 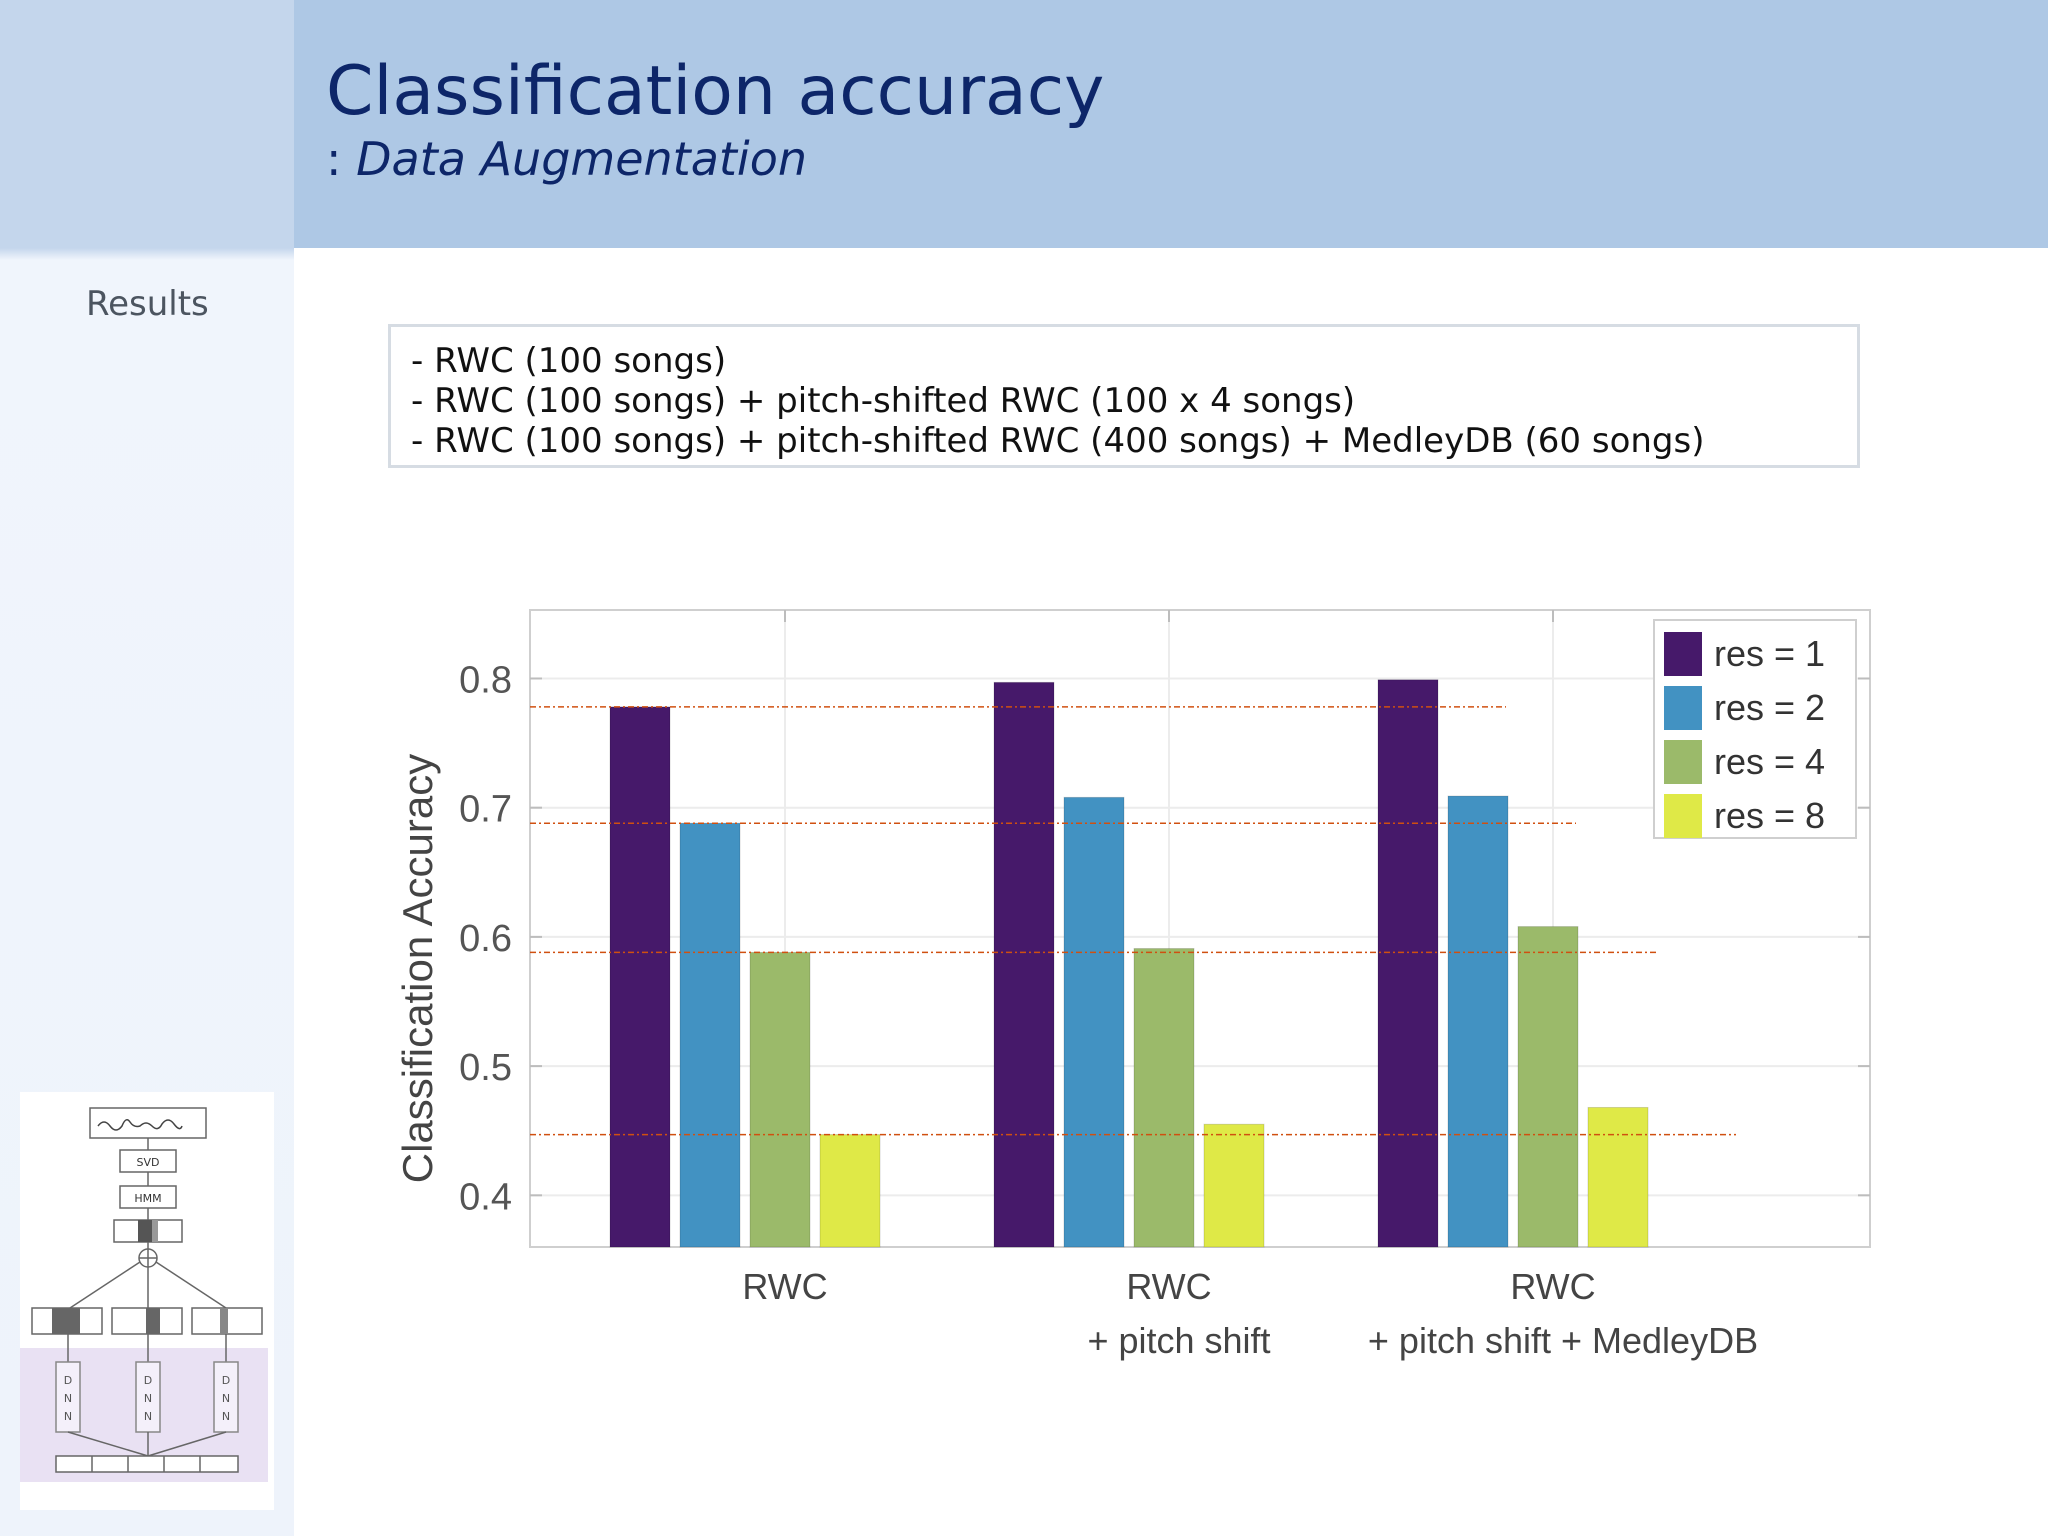 What do you see at coordinates (569, 361) in the screenshot?
I see `dataset-note: - RWC (100 songs)` at bounding box center [569, 361].